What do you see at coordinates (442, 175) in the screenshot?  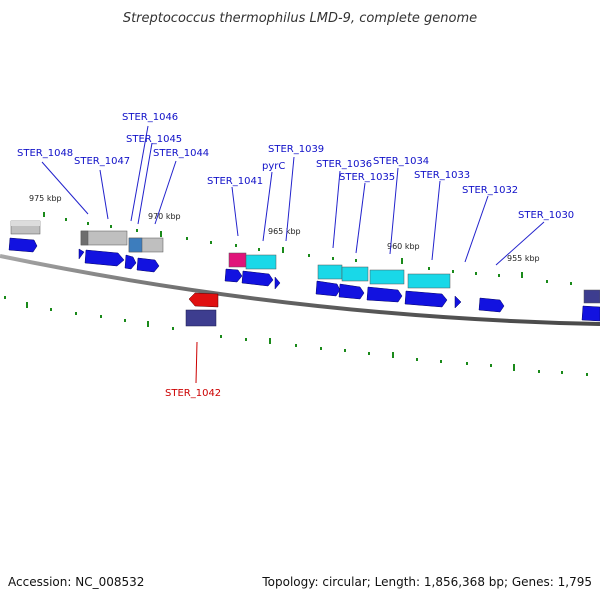 I see `gene-label: STER_1033` at bounding box center [442, 175].